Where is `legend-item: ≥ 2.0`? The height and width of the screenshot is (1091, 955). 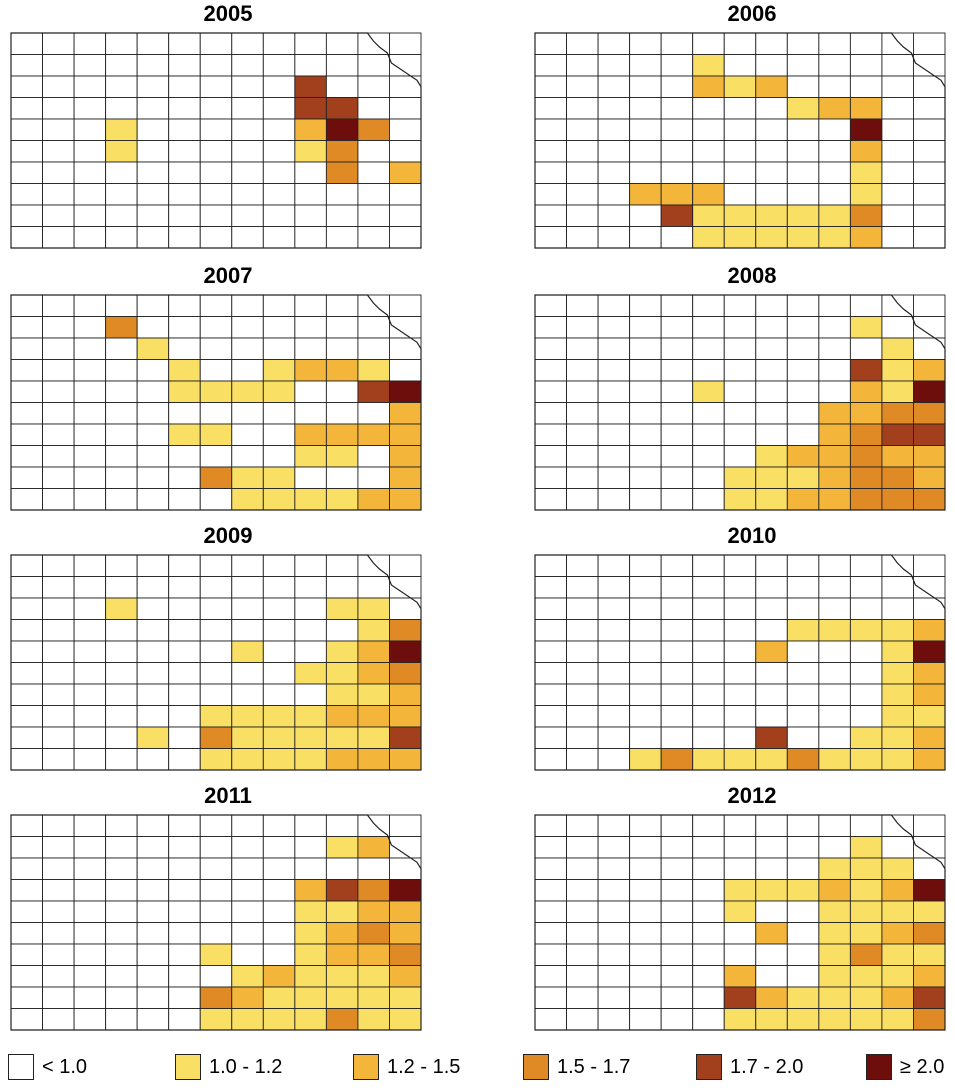
legend-item: ≥ 2.0 is located at coordinates (905, 1067).